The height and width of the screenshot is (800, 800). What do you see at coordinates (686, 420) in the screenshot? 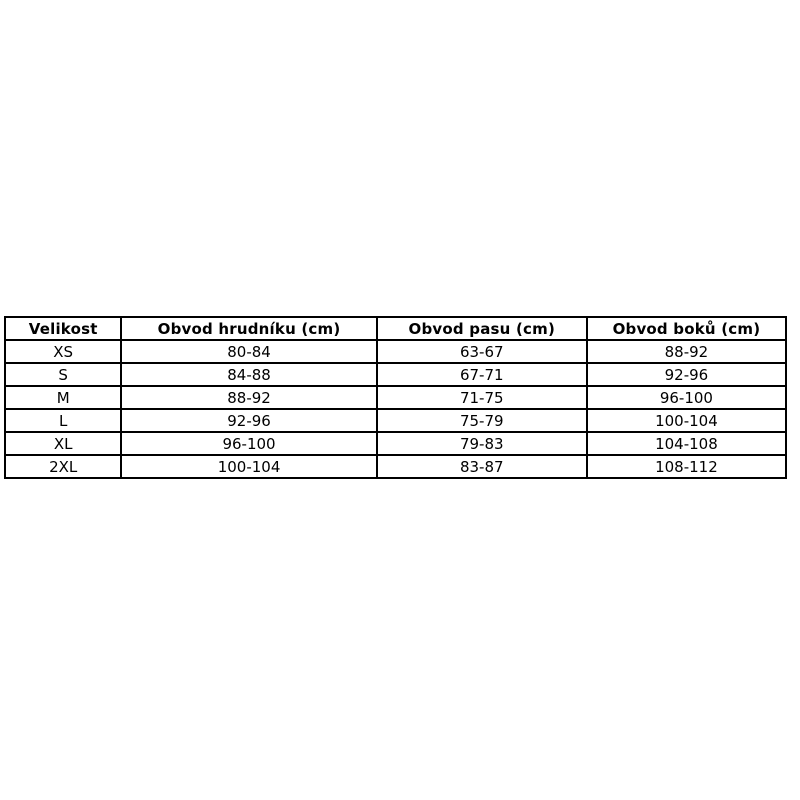
I see `hips-cell: 100-104` at bounding box center [686, 420].